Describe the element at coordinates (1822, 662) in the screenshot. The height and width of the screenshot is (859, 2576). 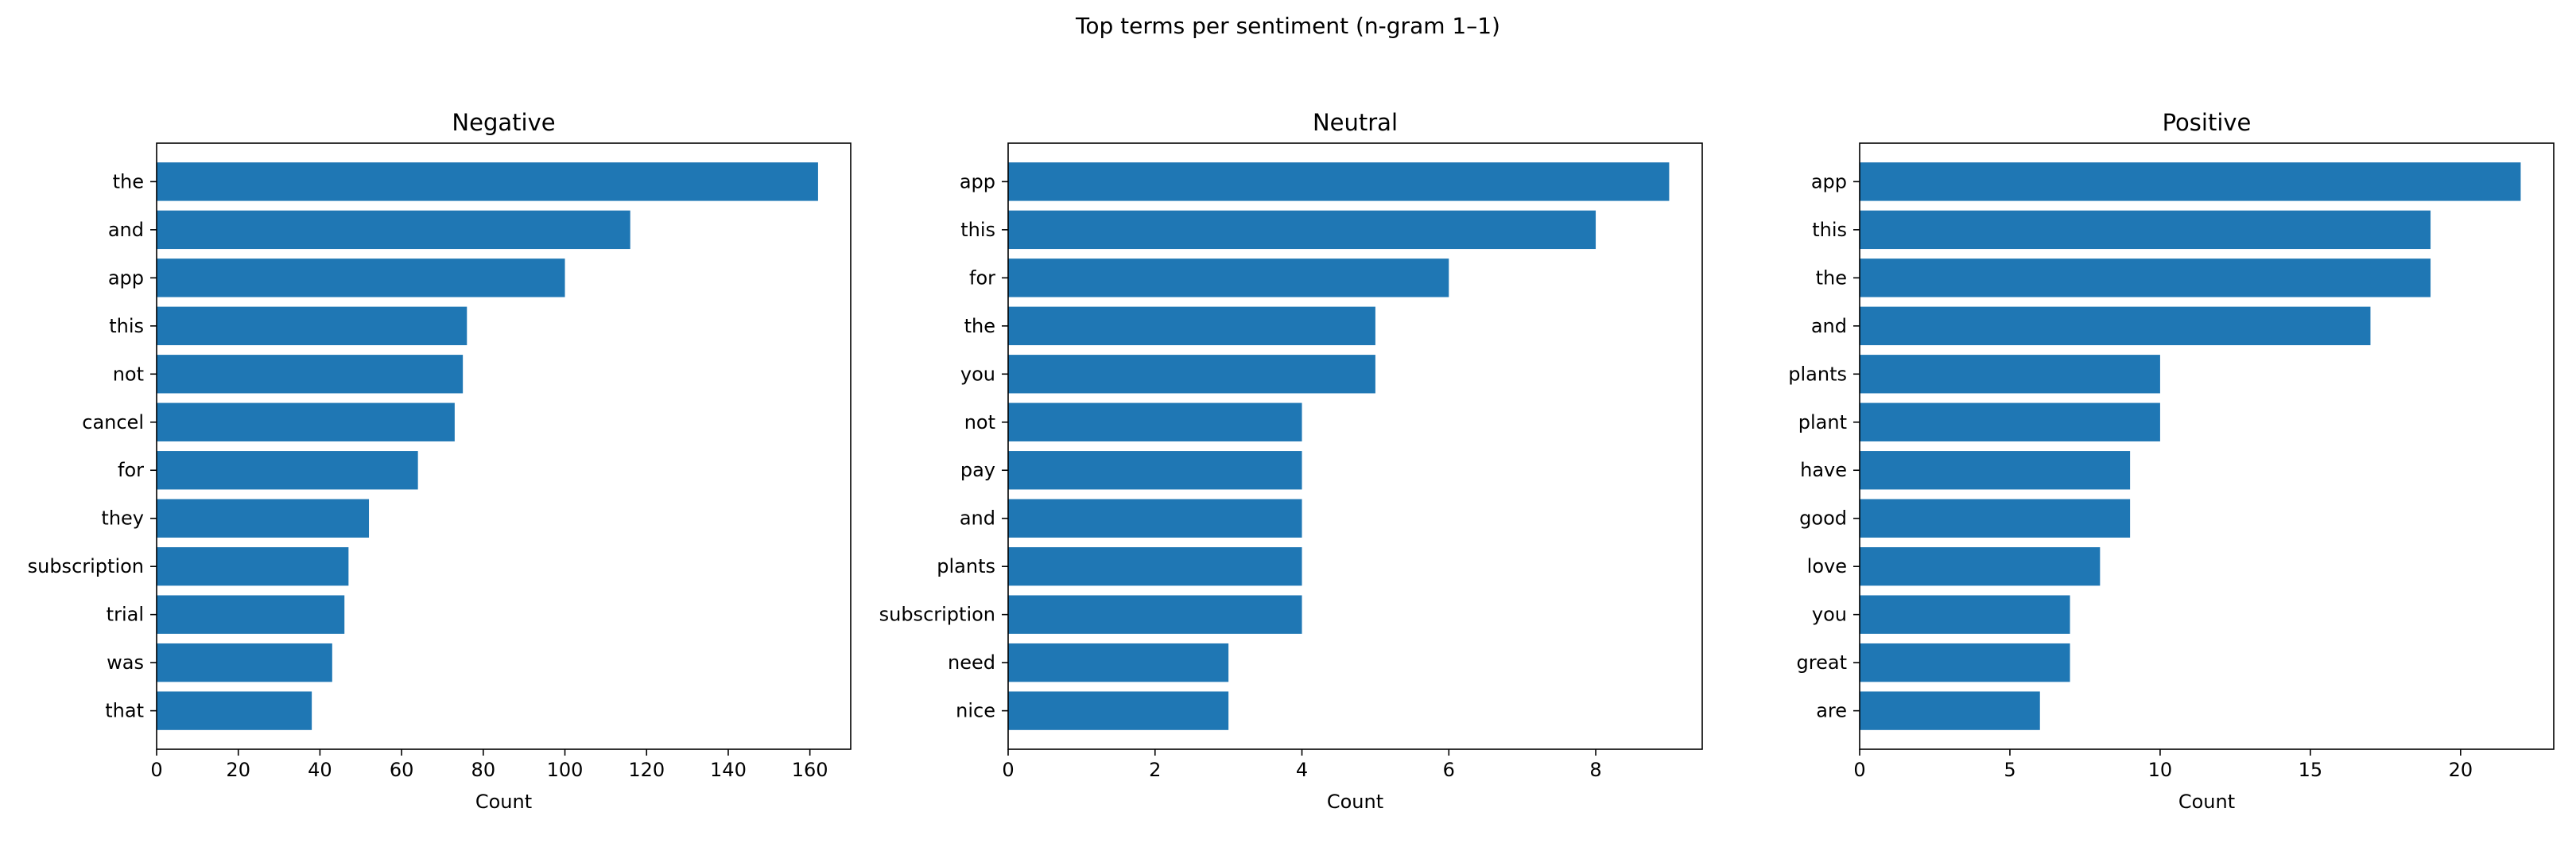
I see `y-tick-label: great` at that location.